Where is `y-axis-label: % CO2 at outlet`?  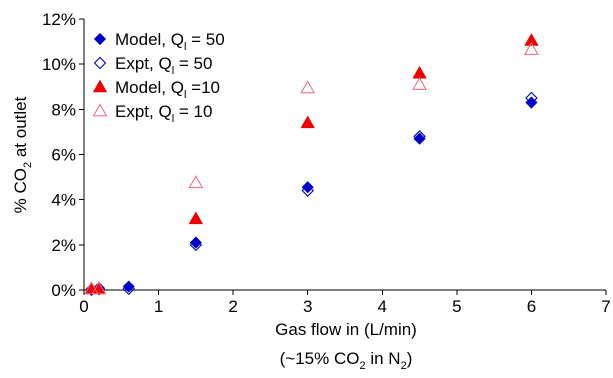 y-axis-label: % CO2 at outlet is located at coordinates (22, 154).